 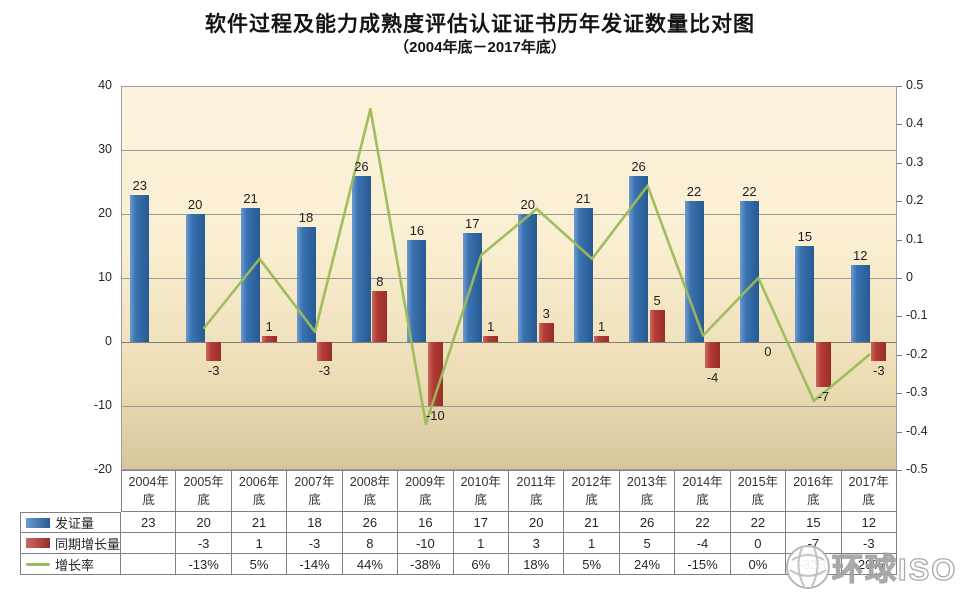 What do you see at coordinates (712, 377) in the screenshot?
I see `bar-label-growth-amount: -4` at bounding box center [712, 377].